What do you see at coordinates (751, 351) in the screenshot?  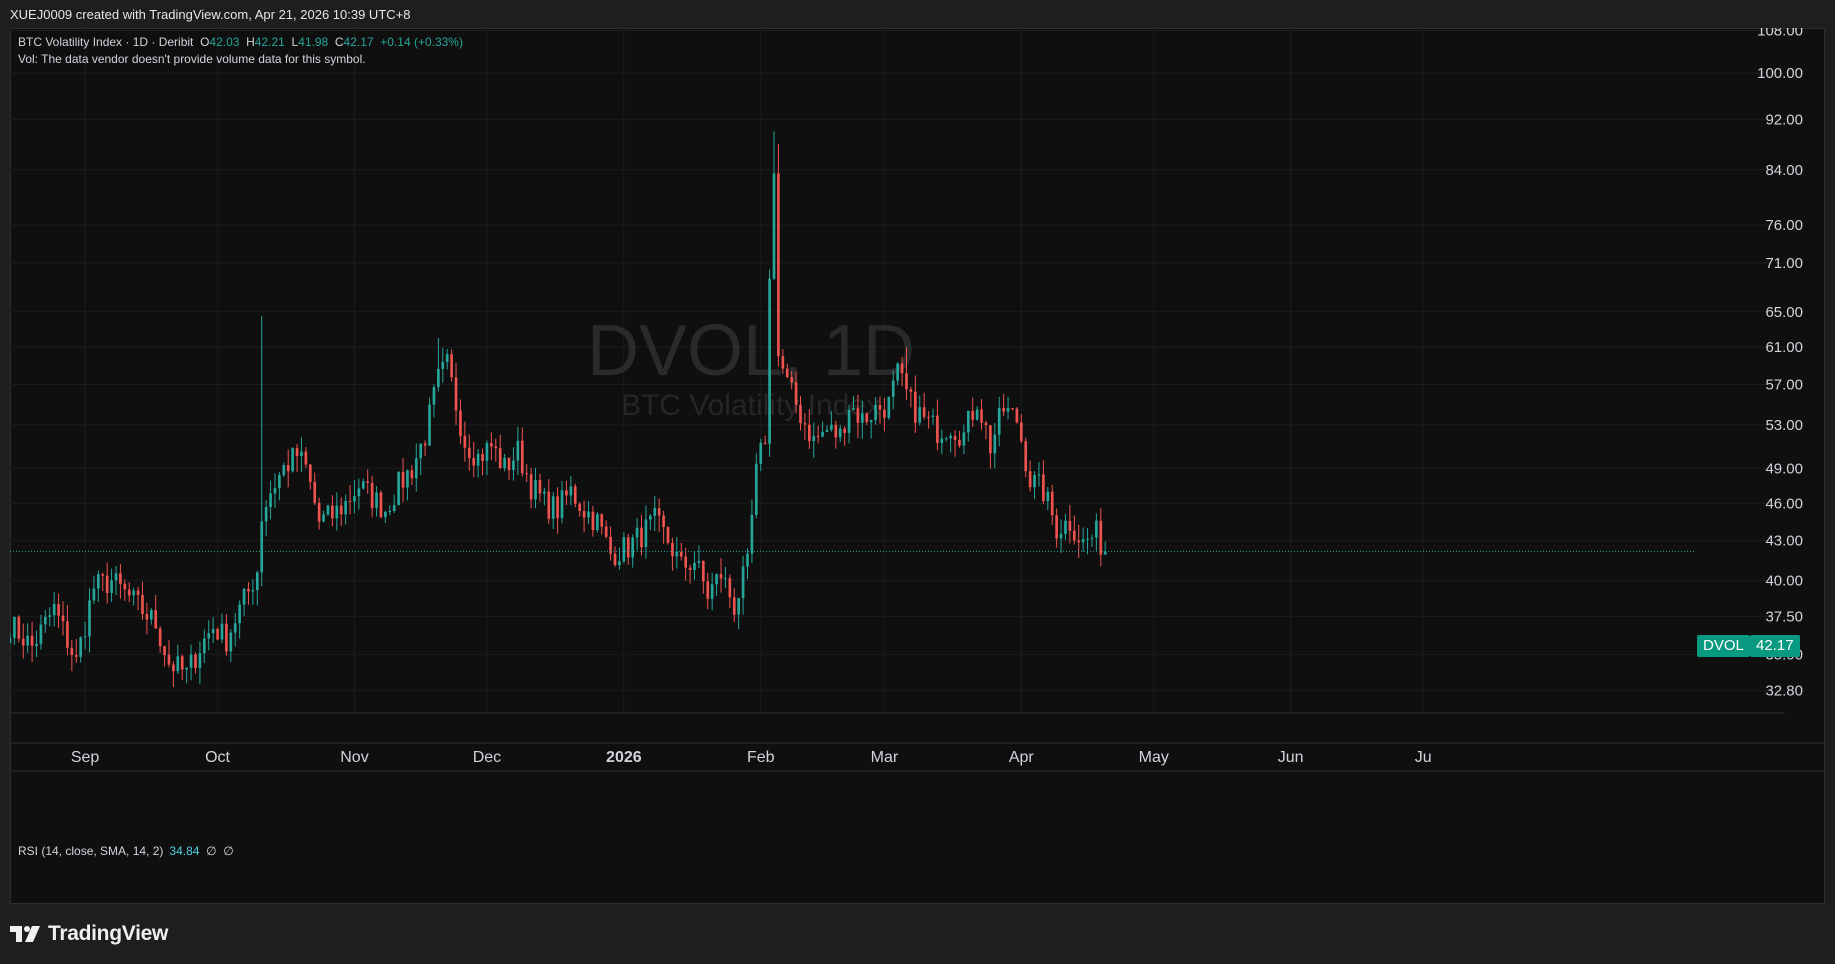 I see `watermark-ticker: DVOL, 1D` at bounding box center [751, 351].